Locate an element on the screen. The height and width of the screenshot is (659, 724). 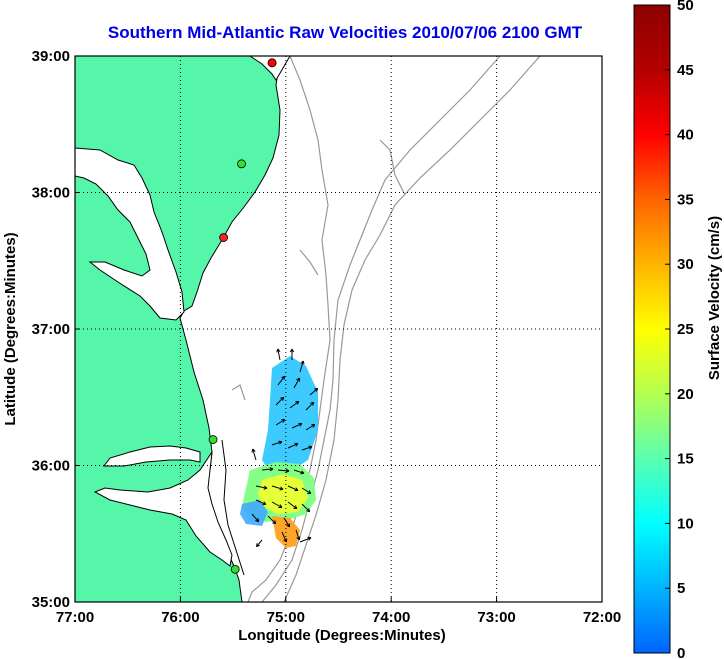
colorbar-tick-label: 15 is located at coordinates (685, 459).